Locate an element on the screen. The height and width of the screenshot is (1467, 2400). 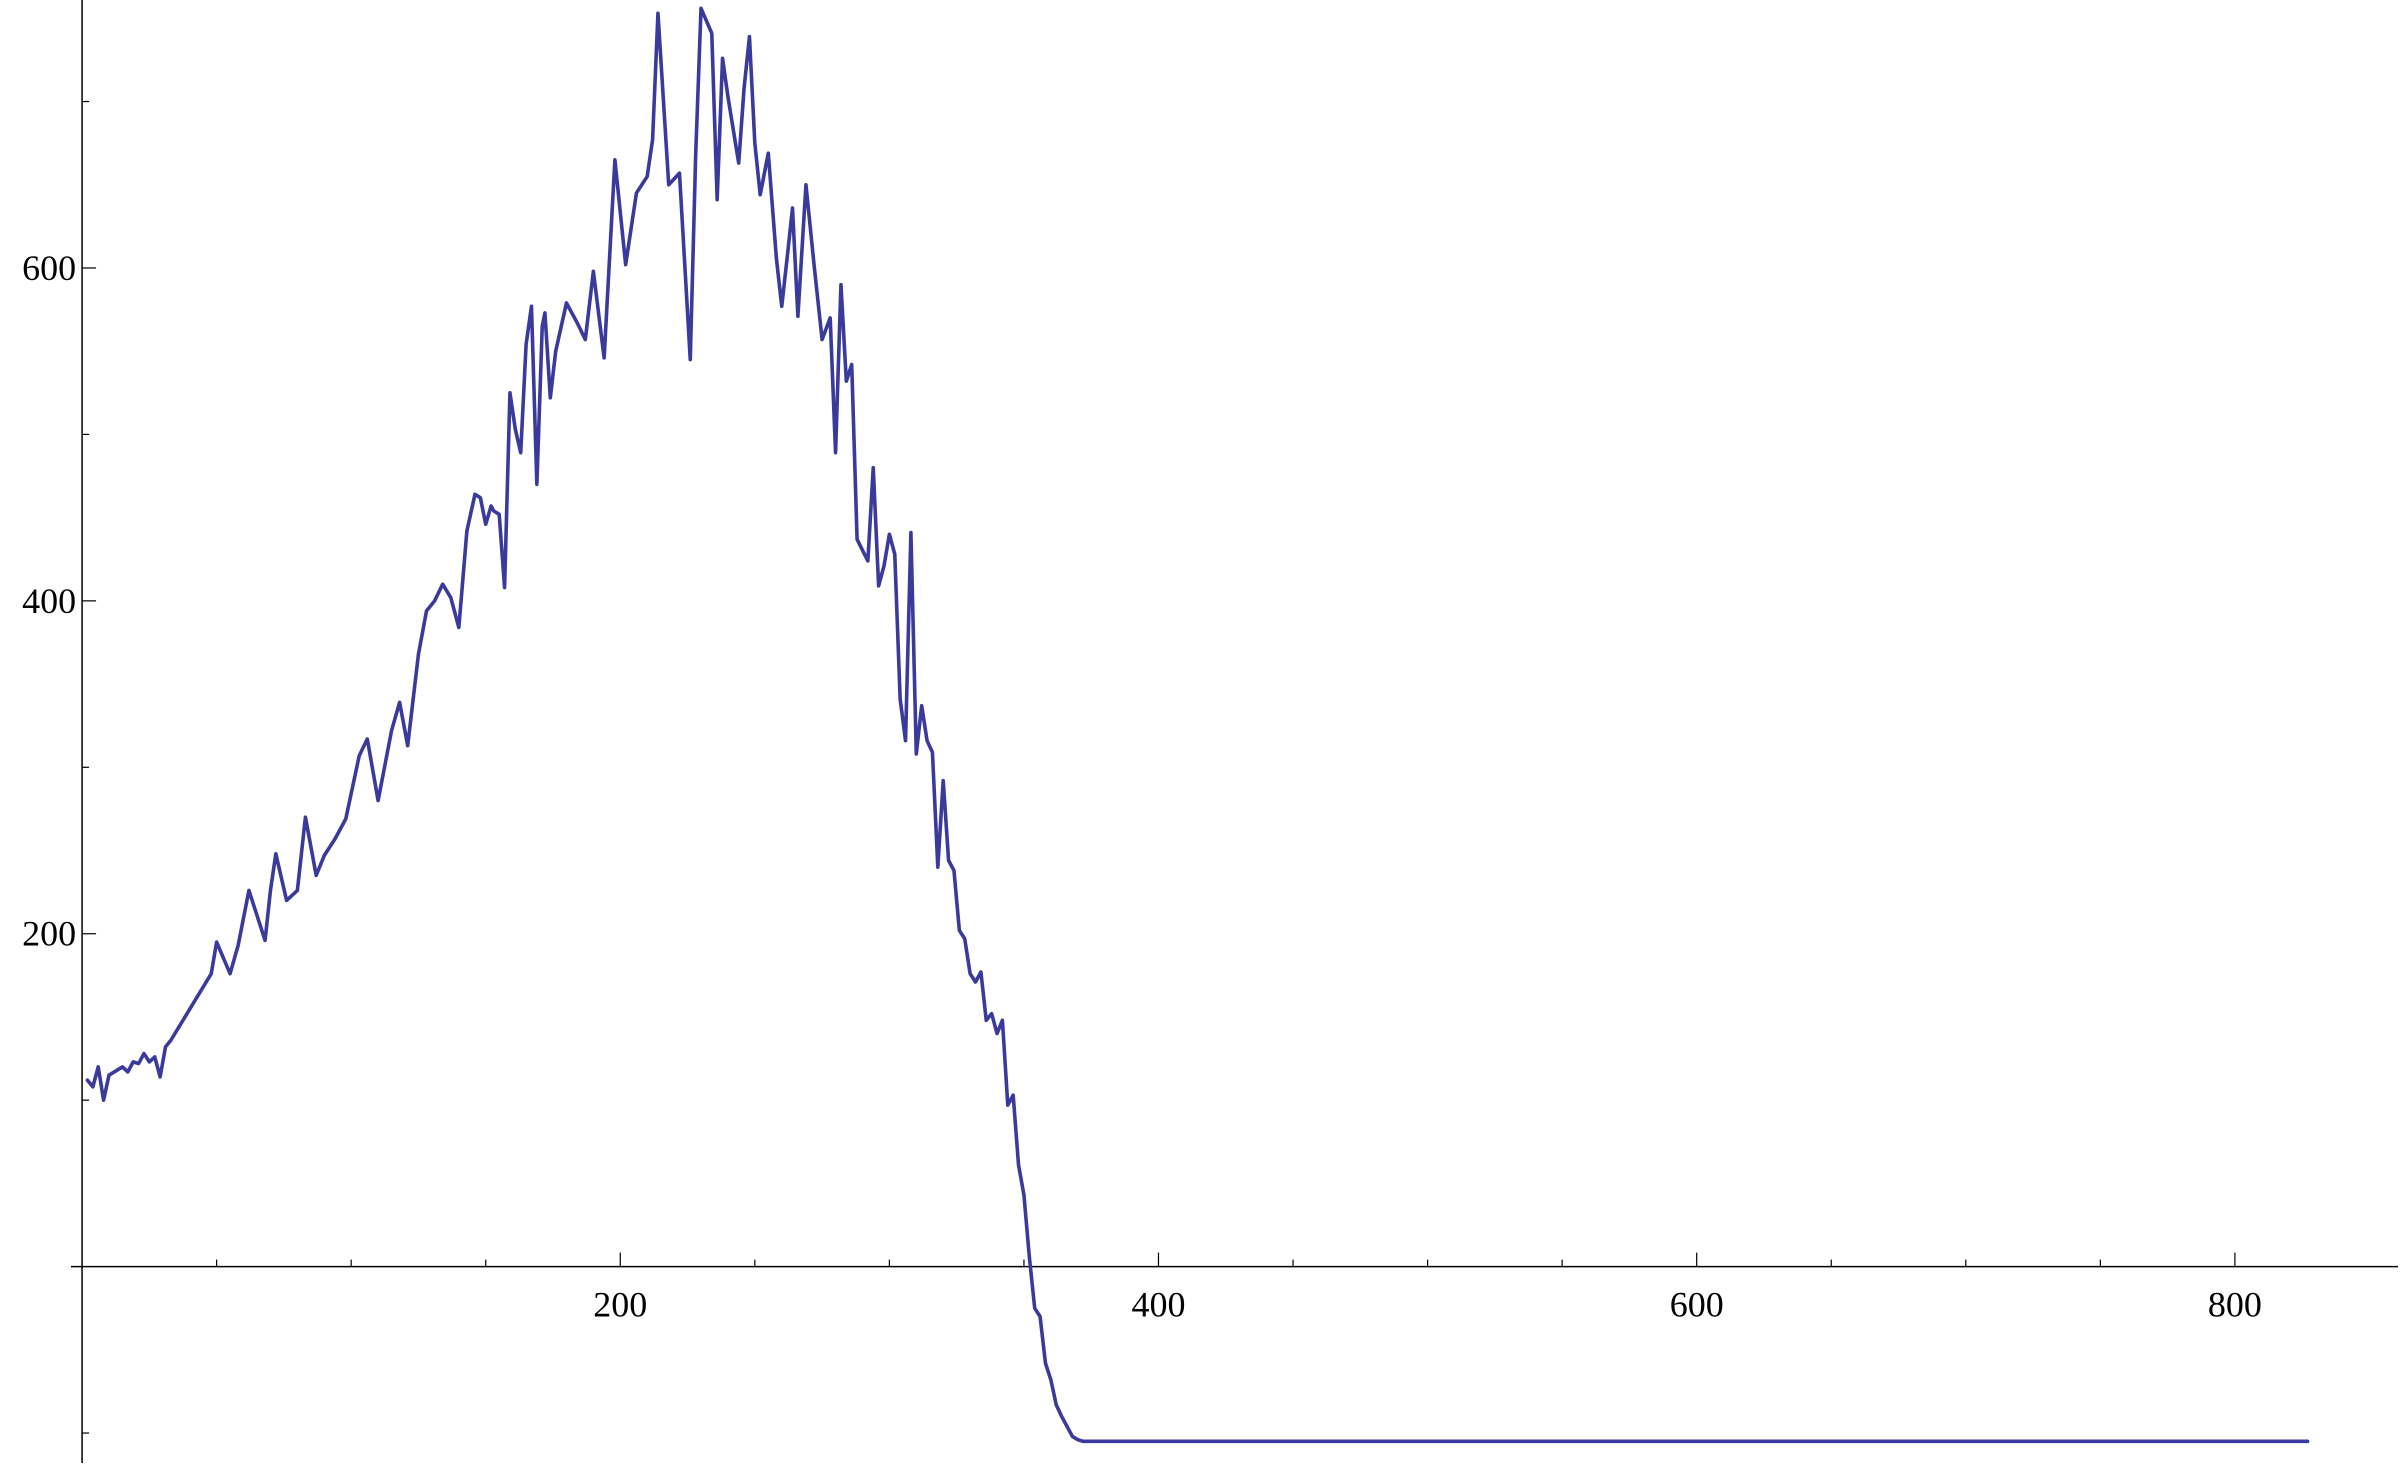
y-tick-label: 400 is located at coordinates (49, 601).